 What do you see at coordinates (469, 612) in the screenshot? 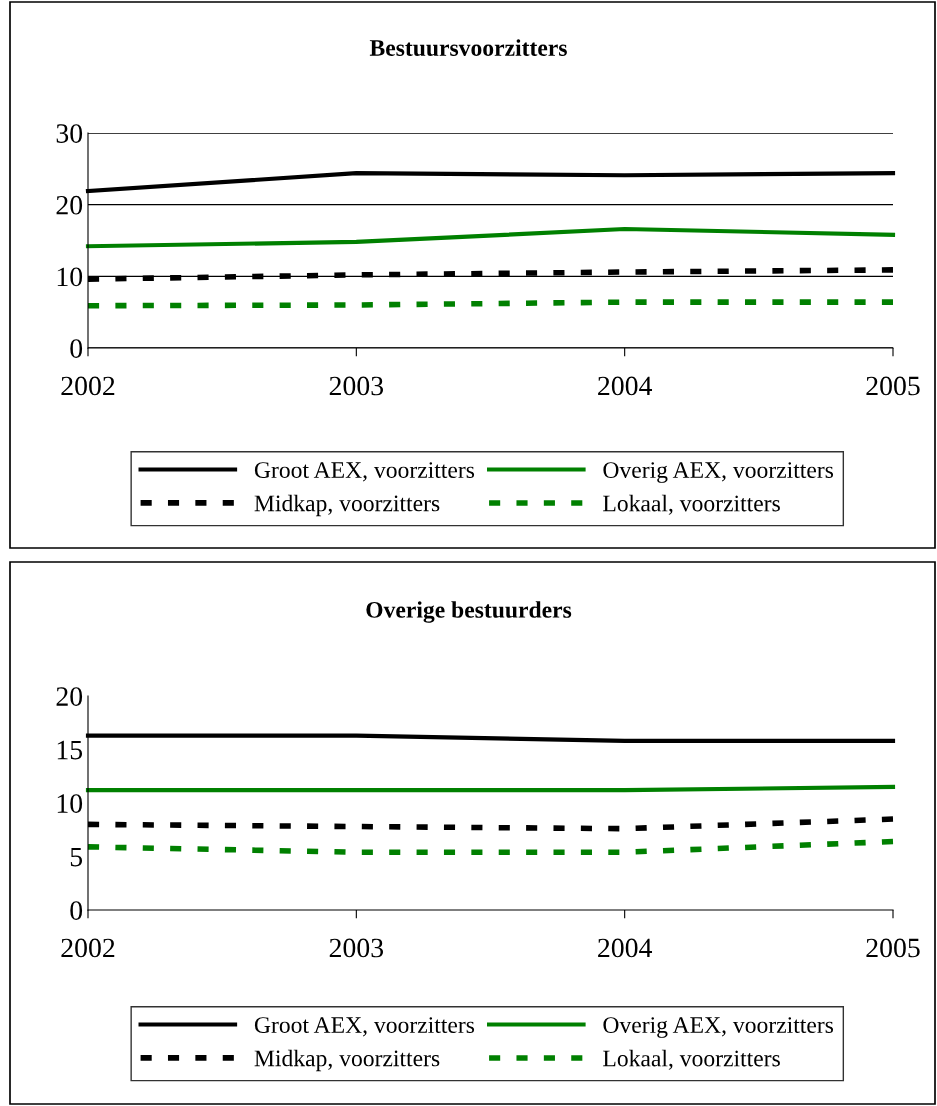
I see `chart-title: Overige bestuurders` at bounding box center [469, 612].